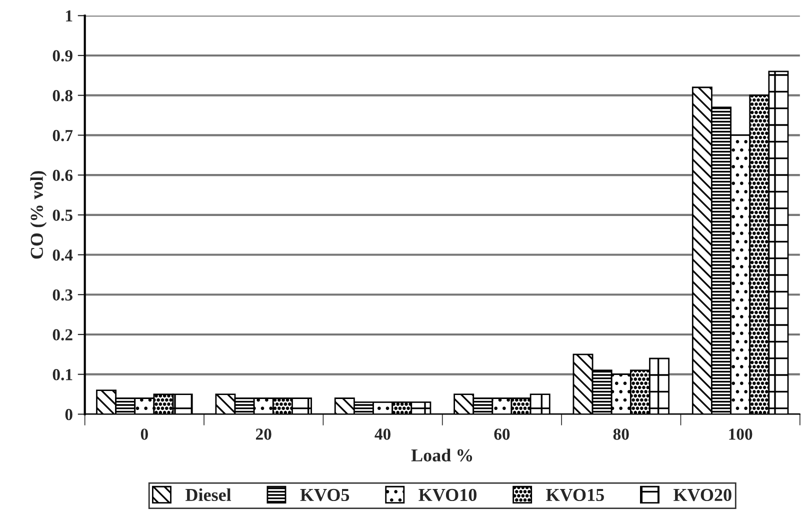  Describe the element at coordinates (38, 215) in the screenshot. I see `y-axis-title: CO (% vol)` at that location.